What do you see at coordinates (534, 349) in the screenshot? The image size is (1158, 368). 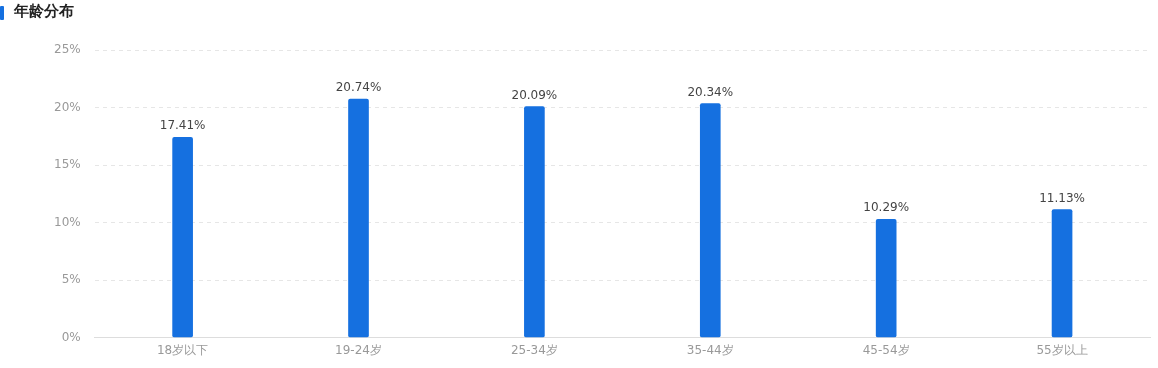 I see `x-tick-label: 25-34岁` at bounding box center [534, 349].